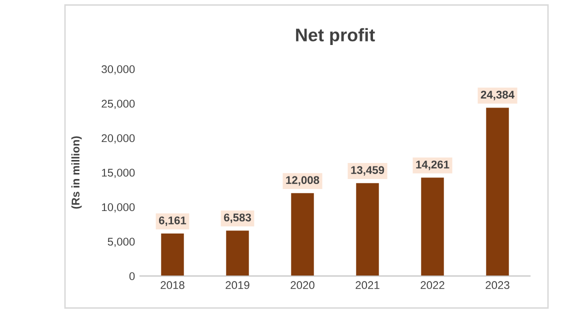 The width and height of the screenshot is (564, 323). What do you see at coordinates (368, 285) in the screenshot?
I see `x-tick-label: 2021` at bounding box center [368, 285].